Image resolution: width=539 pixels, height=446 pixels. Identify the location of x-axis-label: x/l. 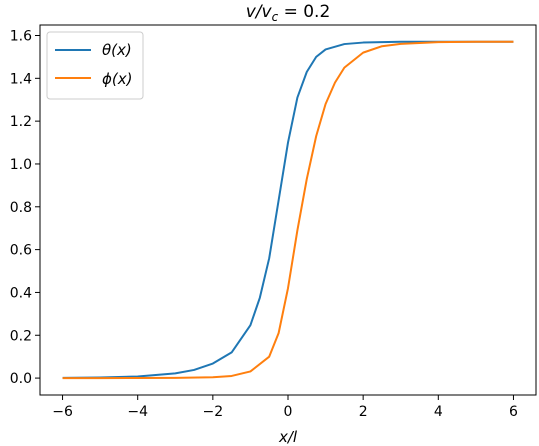
(288, 437).